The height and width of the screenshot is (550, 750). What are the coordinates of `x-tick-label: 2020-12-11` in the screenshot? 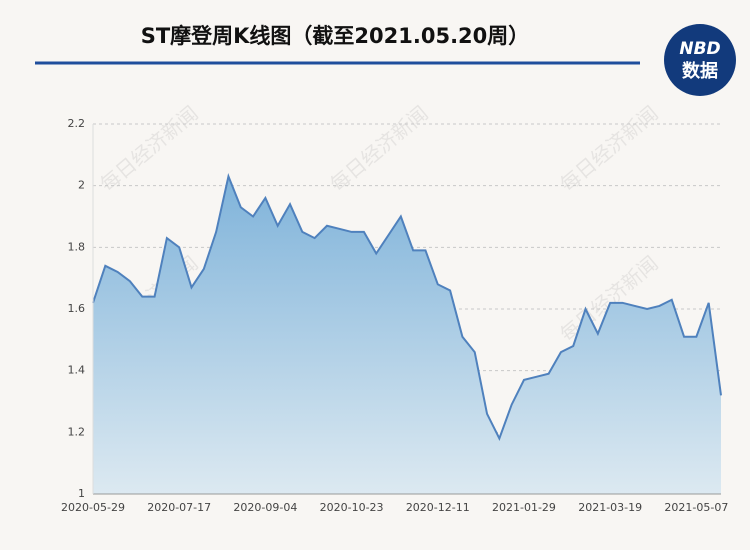 It's located at (438, 507).